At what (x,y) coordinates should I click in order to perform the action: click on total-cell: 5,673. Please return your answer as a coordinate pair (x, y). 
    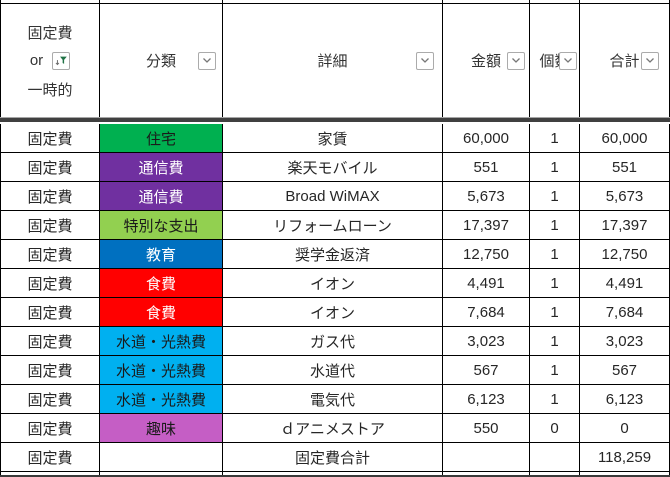
    Looking at the image, I should click on (625, 196).